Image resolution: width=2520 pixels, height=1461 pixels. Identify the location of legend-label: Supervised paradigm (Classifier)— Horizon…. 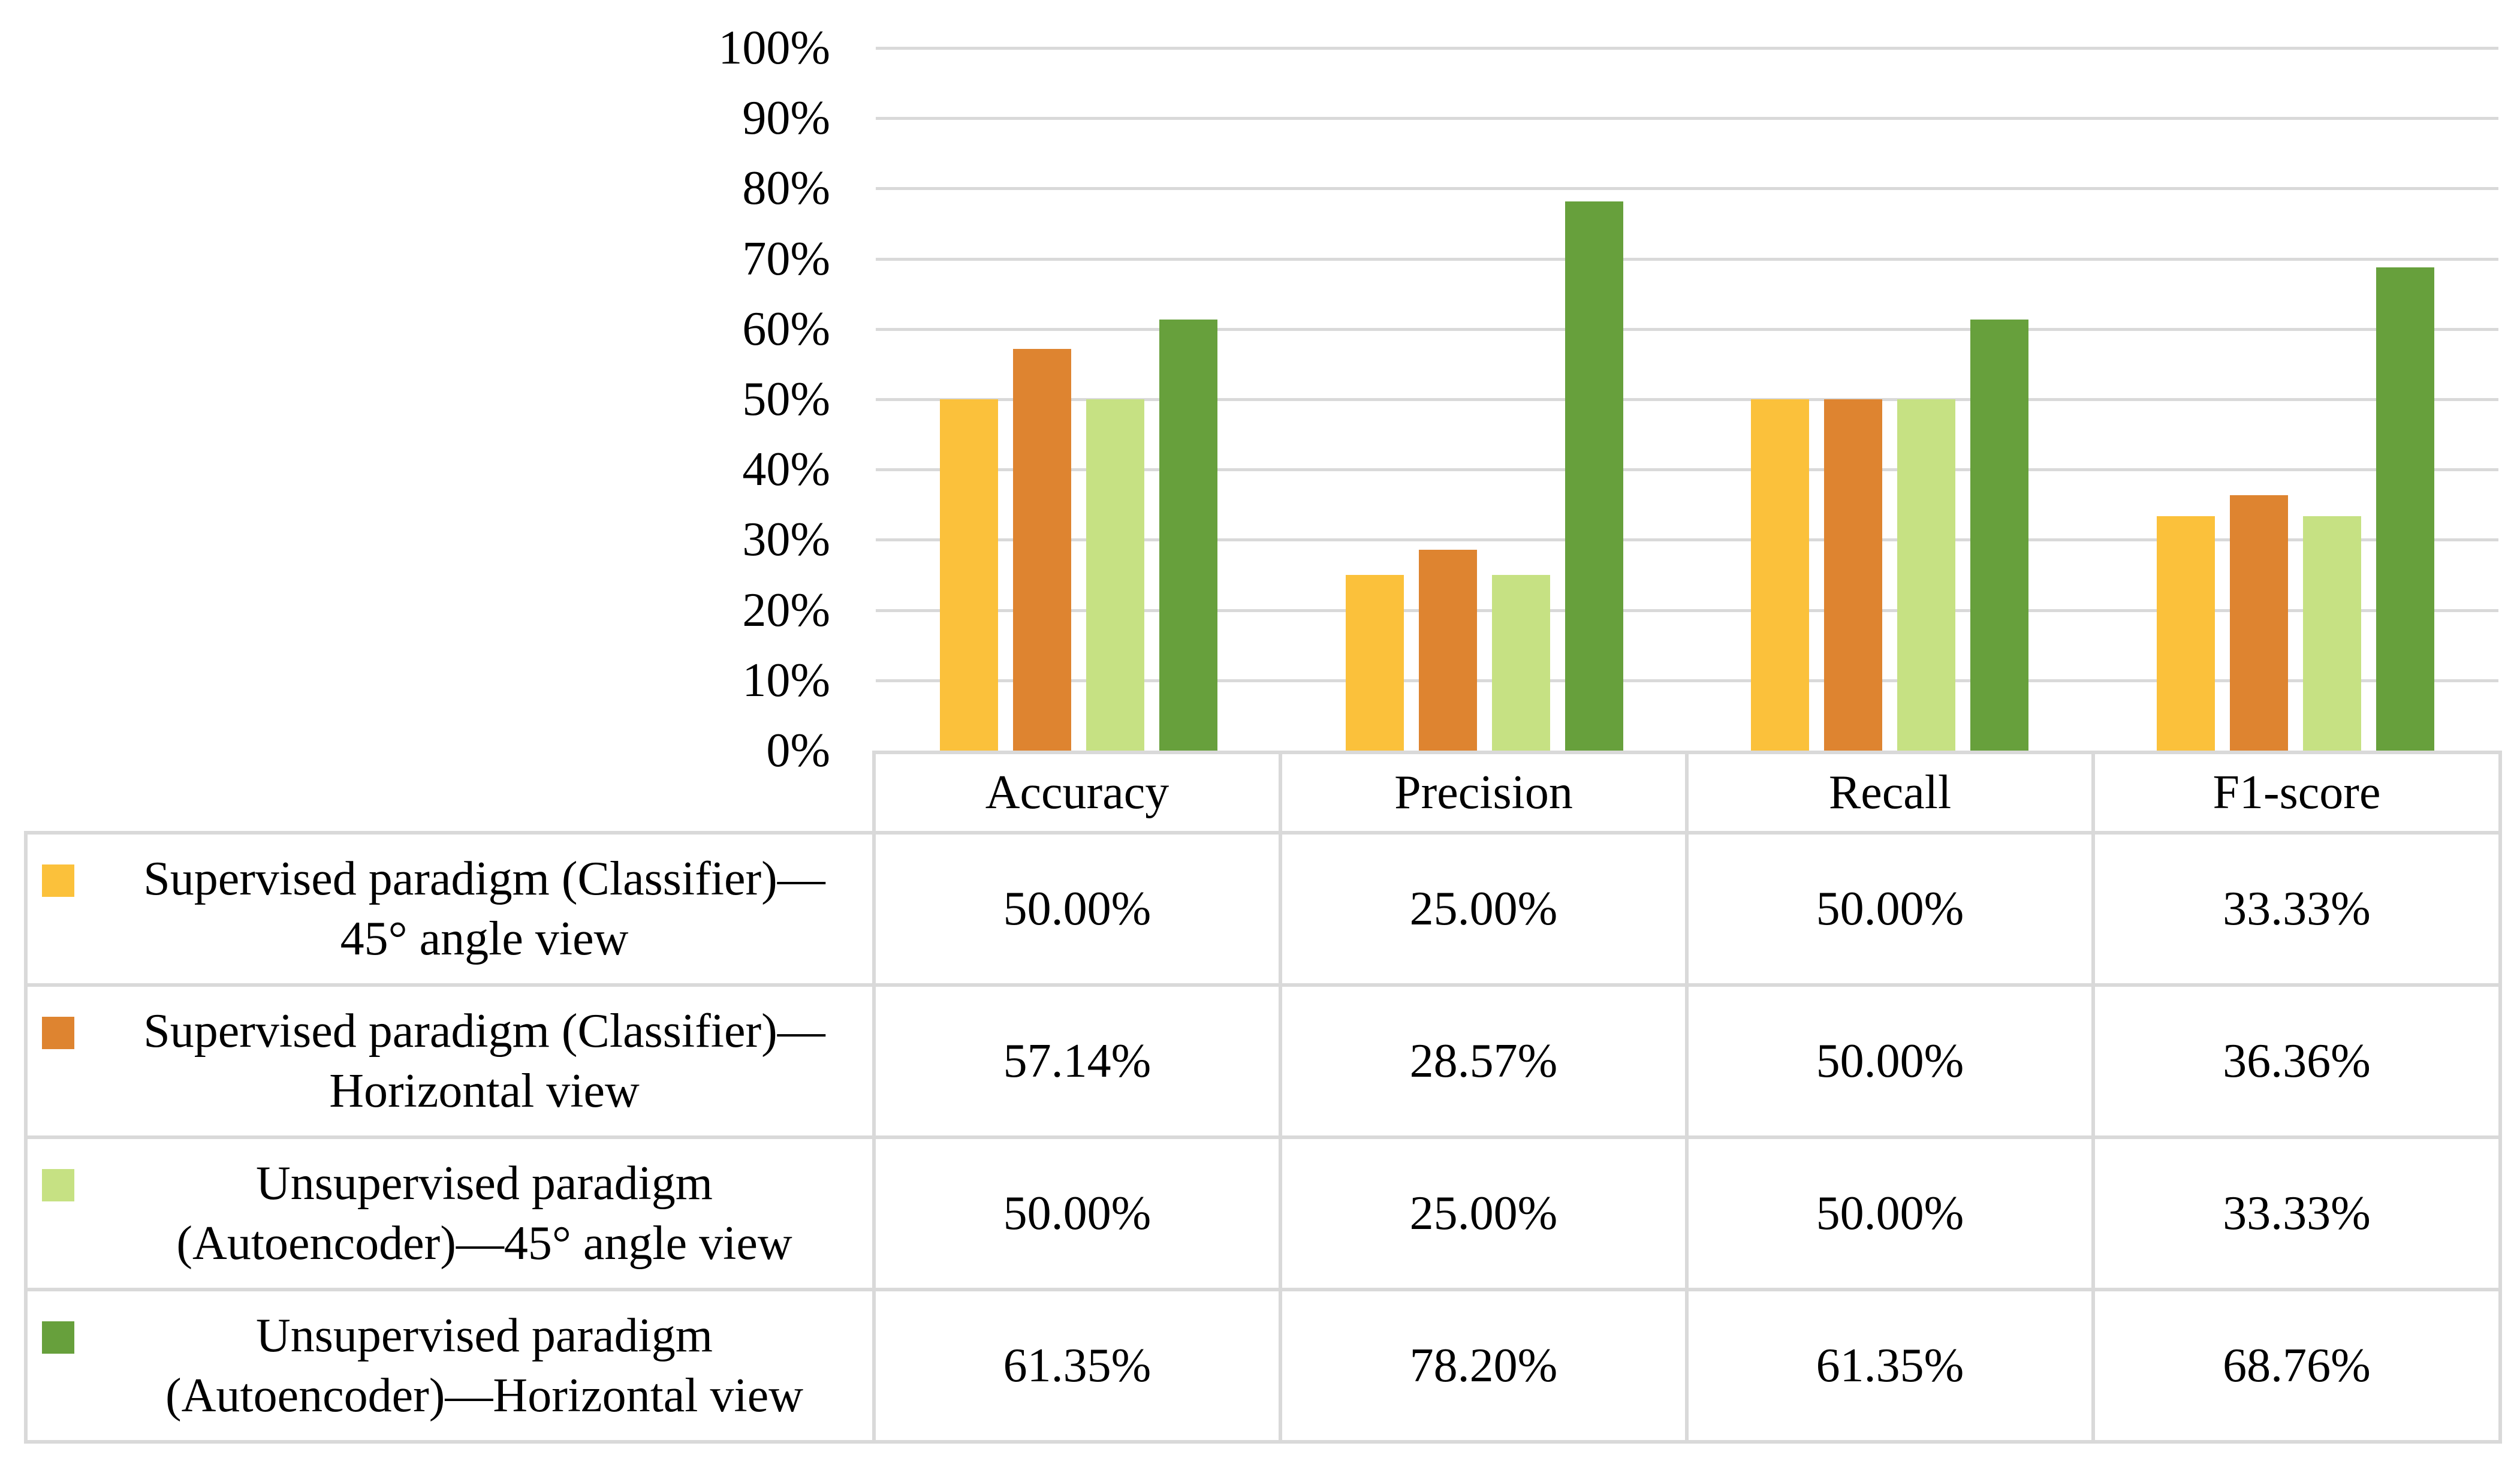
(483, 1061).